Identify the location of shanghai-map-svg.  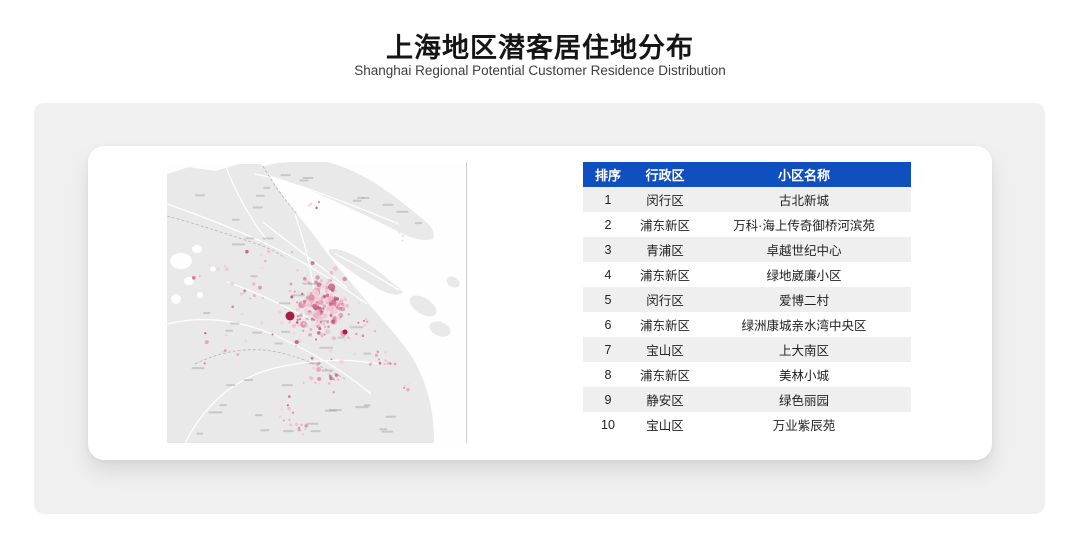
(317, 302).